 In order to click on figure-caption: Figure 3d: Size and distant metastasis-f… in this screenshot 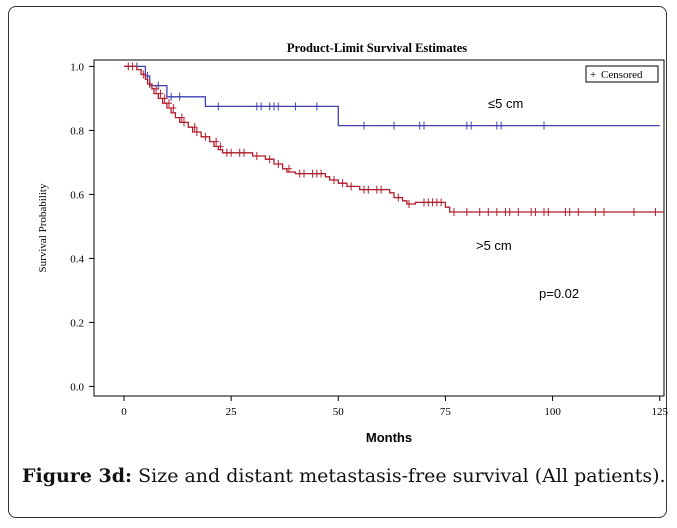, I will do `click(344, 476)`.